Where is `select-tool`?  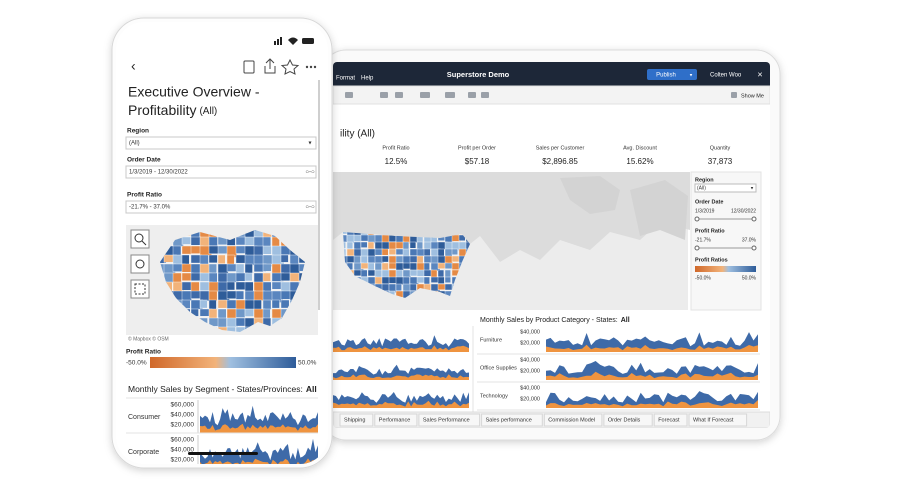
select-tool is located at coordinates (140, 289).